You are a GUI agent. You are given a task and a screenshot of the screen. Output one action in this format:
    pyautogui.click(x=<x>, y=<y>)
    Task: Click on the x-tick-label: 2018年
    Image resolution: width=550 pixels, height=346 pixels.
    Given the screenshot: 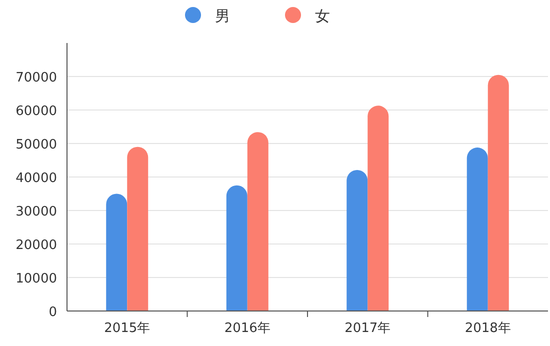 What is the action you would take?
    pyautogui.click(x=487, y=328)
    